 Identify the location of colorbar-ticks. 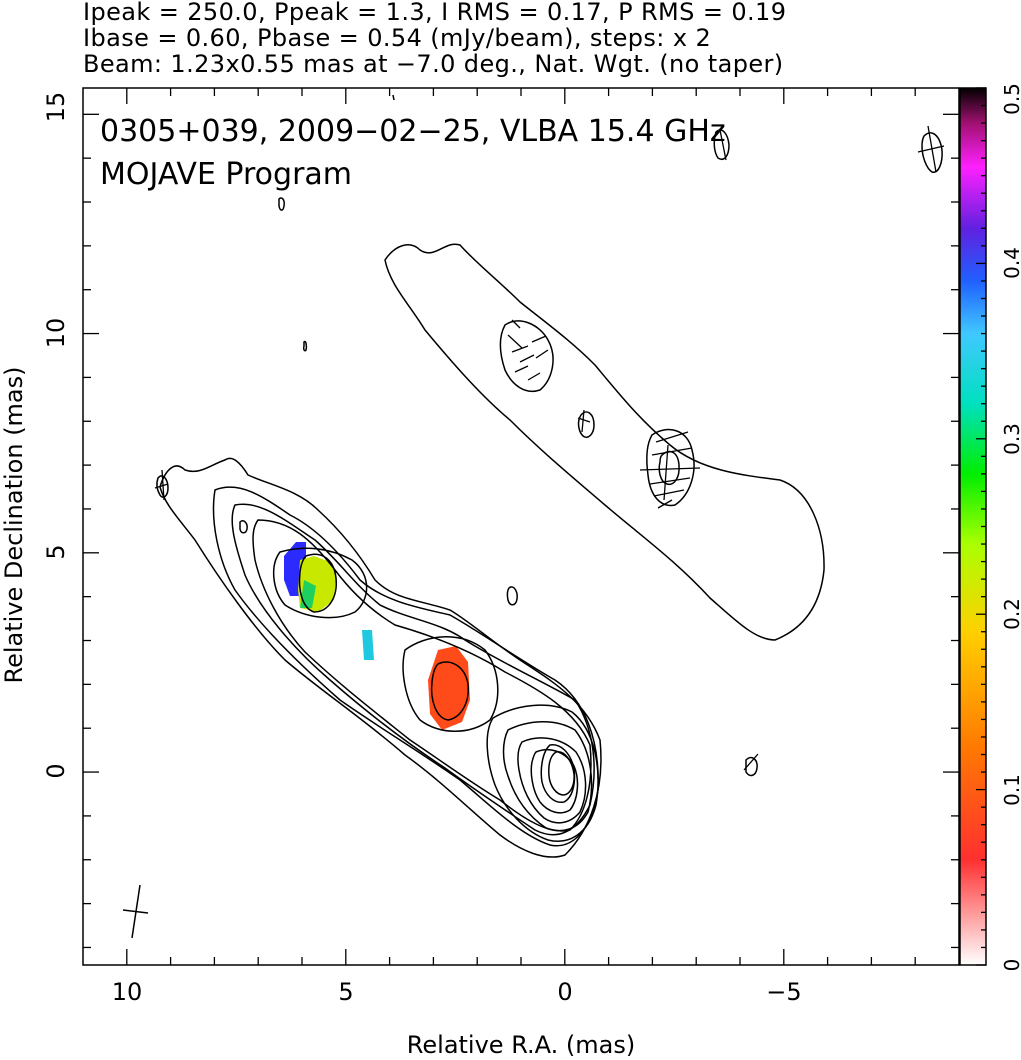
(981, 526).